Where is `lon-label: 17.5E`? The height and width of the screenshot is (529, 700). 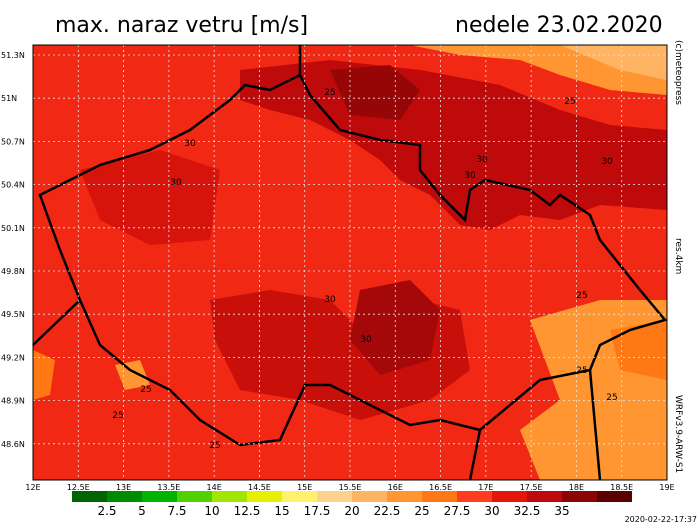
lon-label: 17.5E is located at coordinates (531, 487).